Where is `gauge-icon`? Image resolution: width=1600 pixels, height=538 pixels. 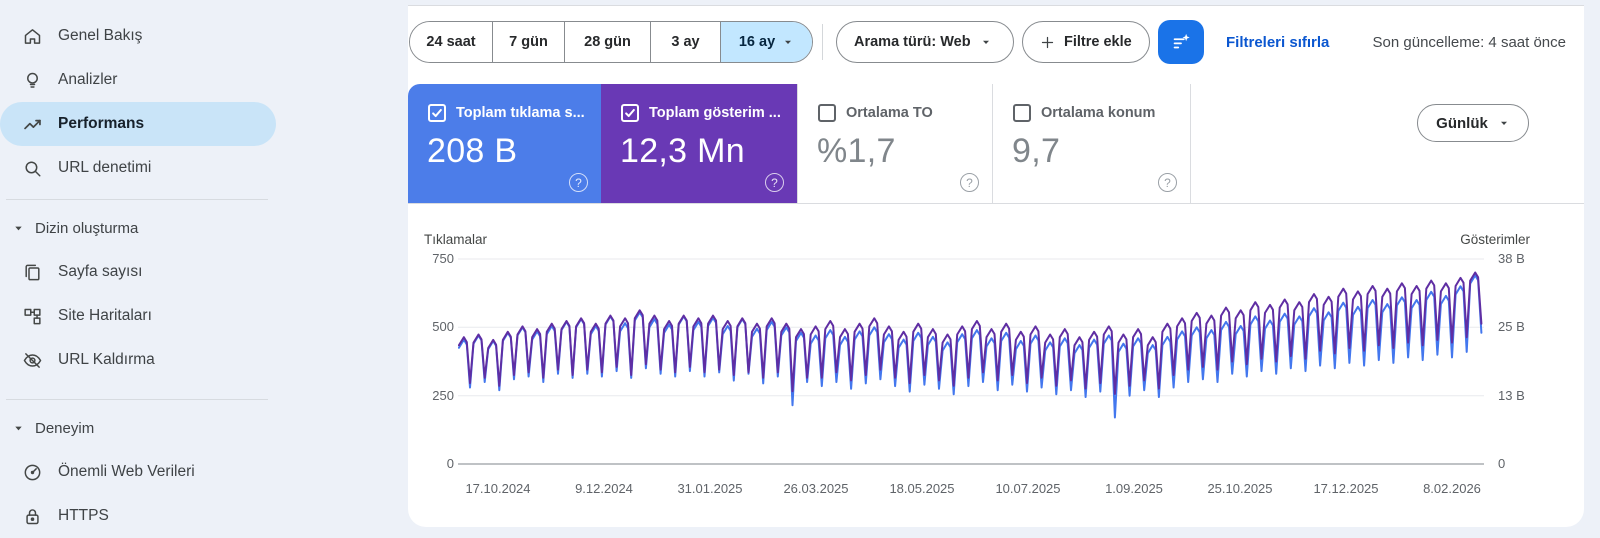 gauge-icon is located at coordinates (32, 472).